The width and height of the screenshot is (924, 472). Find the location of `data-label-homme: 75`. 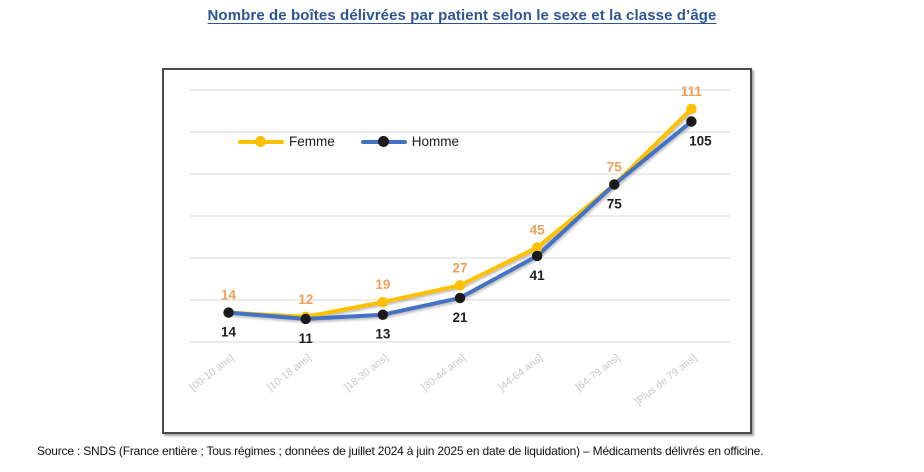

data-label-homme: 75 is located at coordinates (615, 204).